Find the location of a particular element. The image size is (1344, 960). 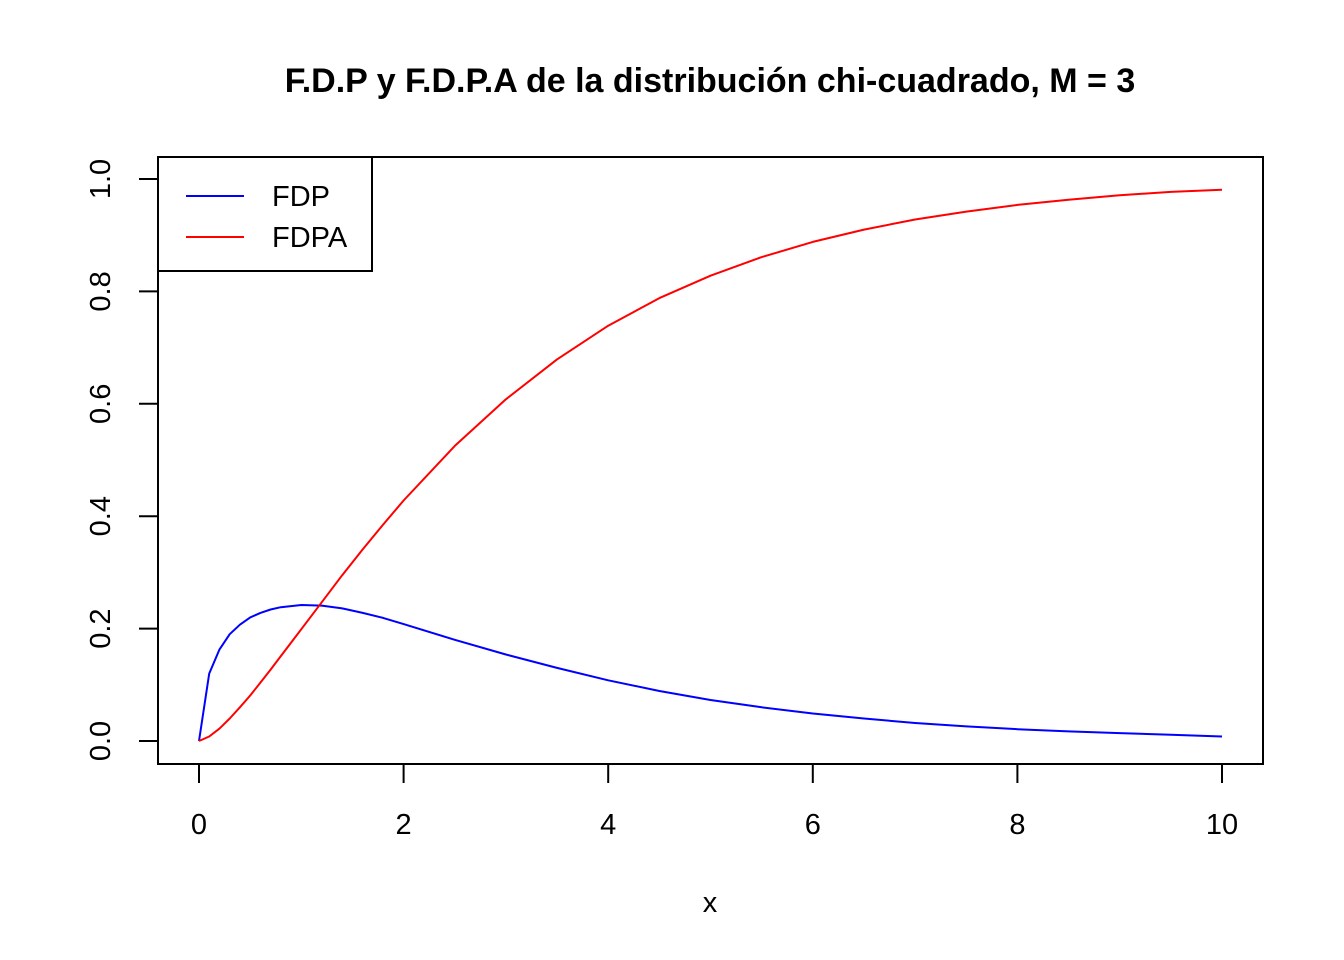

y-tick-label: 0.6 is located at coordinates (101, 404).